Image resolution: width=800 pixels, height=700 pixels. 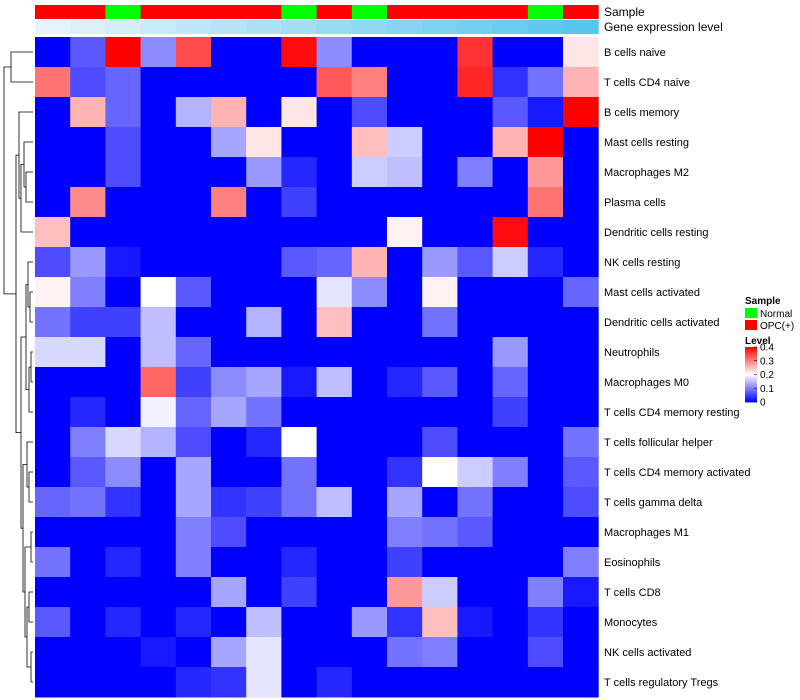 I want to click on row-label: Monocytes, so click(x=631, y=623).